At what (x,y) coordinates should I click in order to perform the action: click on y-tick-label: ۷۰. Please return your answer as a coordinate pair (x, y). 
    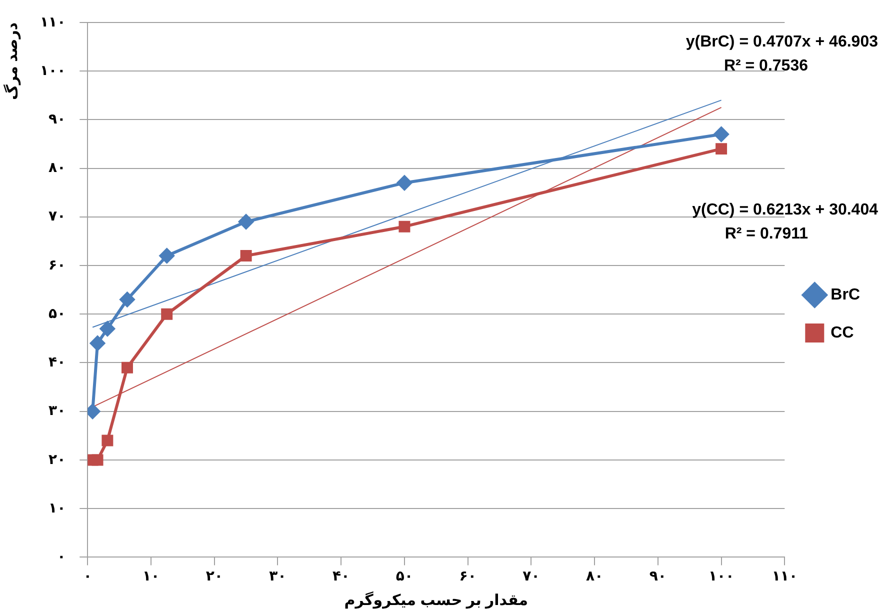
    Looking at the image, I should click on (57, 216).